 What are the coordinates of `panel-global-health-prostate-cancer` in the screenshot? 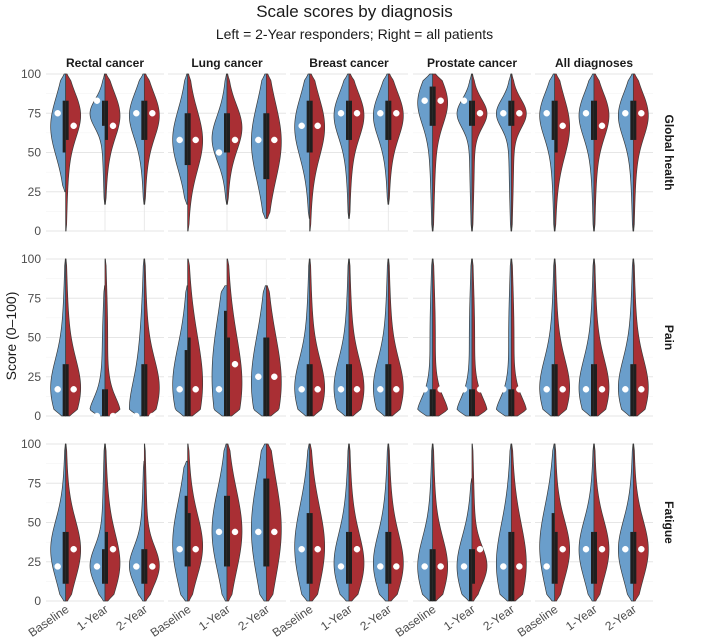 It's located at (472, 152).